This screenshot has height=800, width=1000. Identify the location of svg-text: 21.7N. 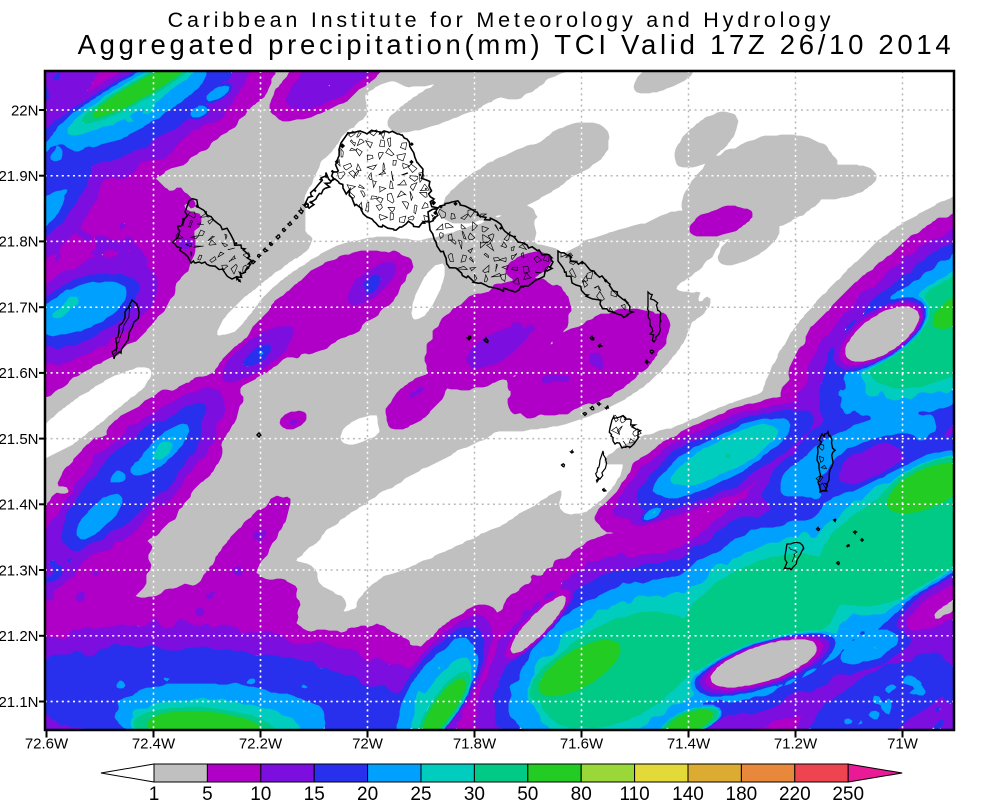
(19, 308).